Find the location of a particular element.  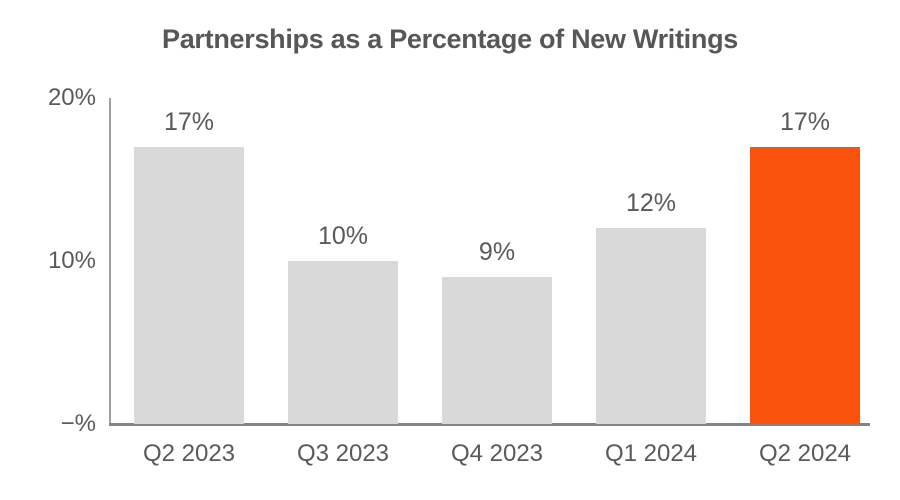

bar-value-label-q2-2024: 17% is located at coordinates (805, 122).